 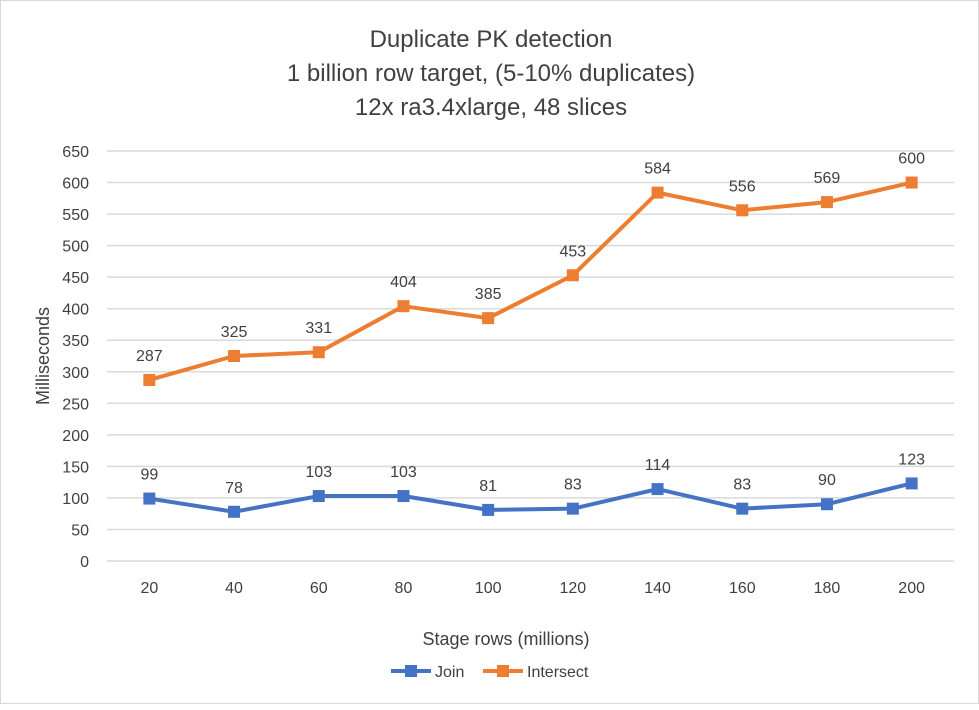 I want to click on chart-title-line-3: 12x ra3.4xlarge, 48 slices, so click(x=491, y=107).